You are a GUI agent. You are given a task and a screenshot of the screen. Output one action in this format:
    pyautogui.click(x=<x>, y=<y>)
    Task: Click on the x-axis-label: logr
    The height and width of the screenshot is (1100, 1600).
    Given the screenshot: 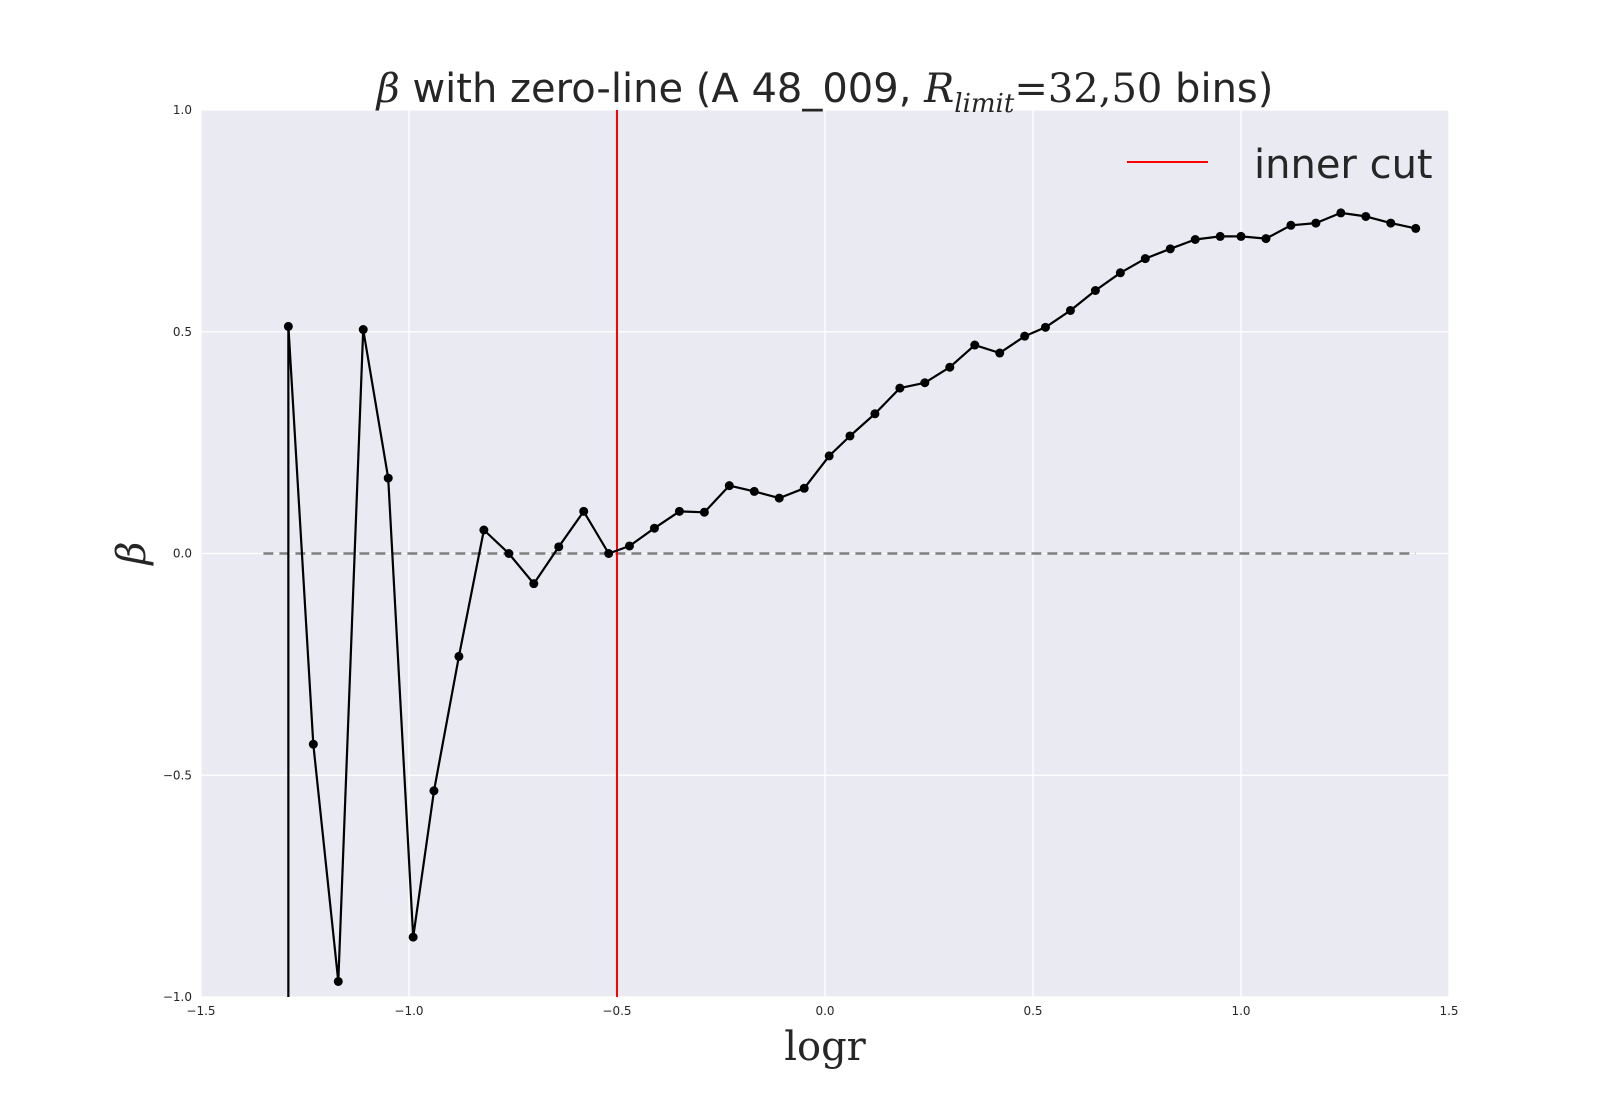 What is the action you would take?
    pyautogui.click(x=825, y=1047)
    